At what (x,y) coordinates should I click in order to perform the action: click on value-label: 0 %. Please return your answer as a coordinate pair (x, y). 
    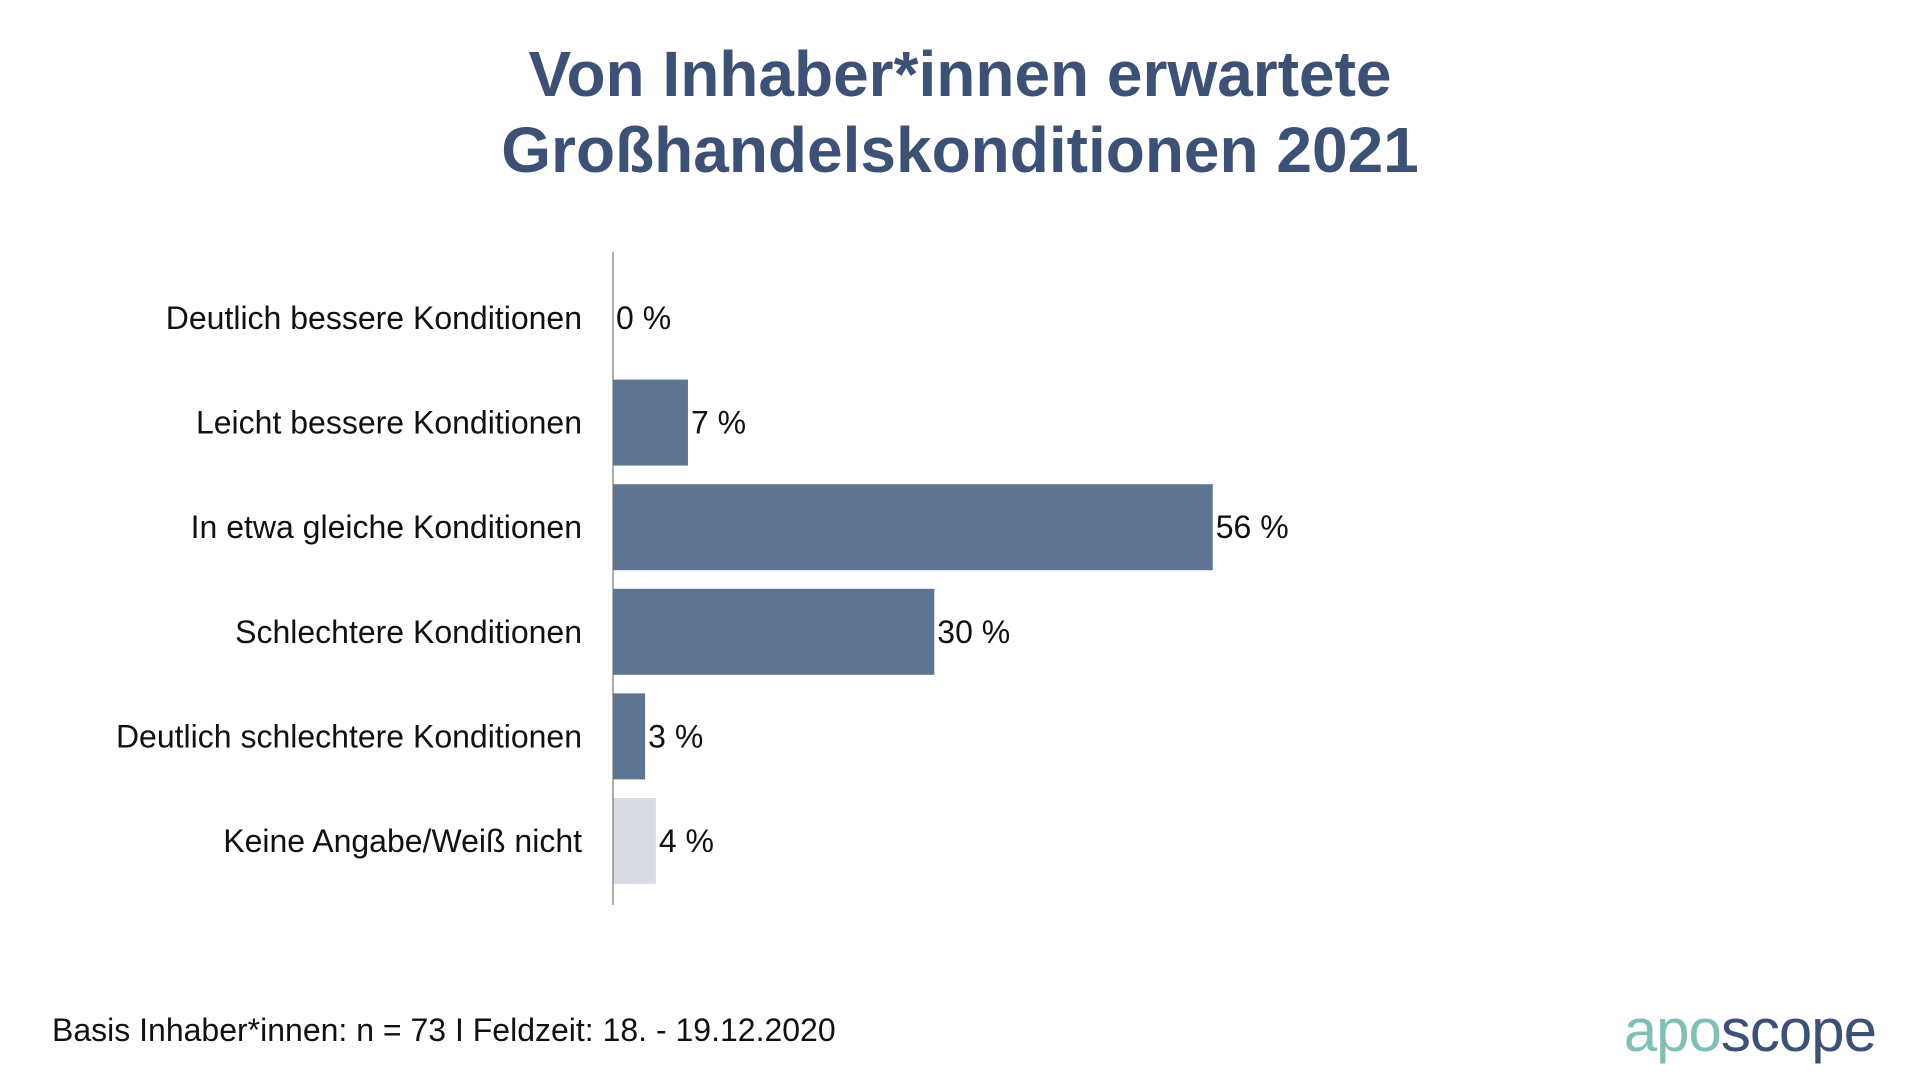
    Looking at the image, I should click on (643, 318).